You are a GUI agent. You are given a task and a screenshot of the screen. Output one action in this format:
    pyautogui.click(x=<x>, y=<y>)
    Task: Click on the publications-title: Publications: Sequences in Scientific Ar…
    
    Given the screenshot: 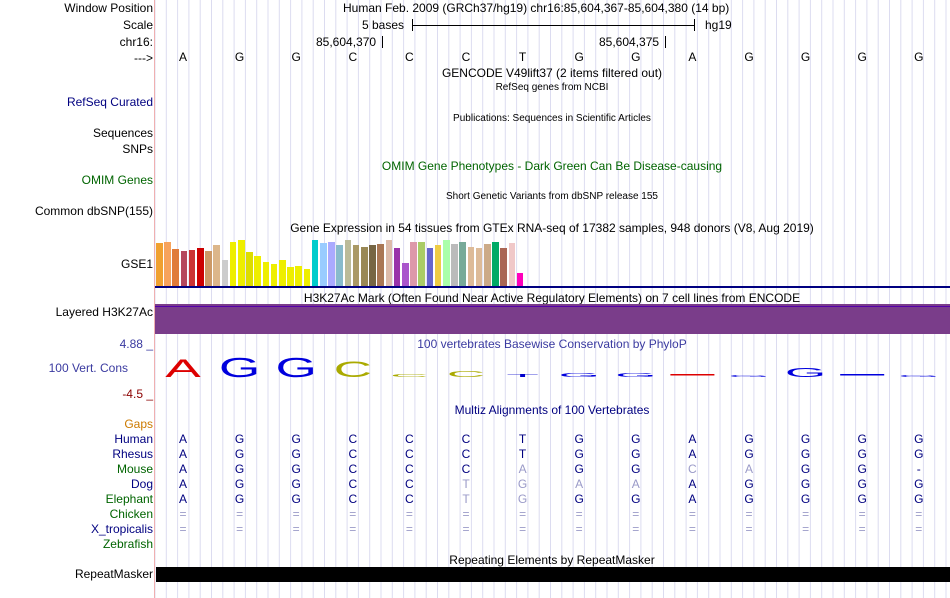 What is the action you would take?
    pyautogui.click(x=552, y=118)
    